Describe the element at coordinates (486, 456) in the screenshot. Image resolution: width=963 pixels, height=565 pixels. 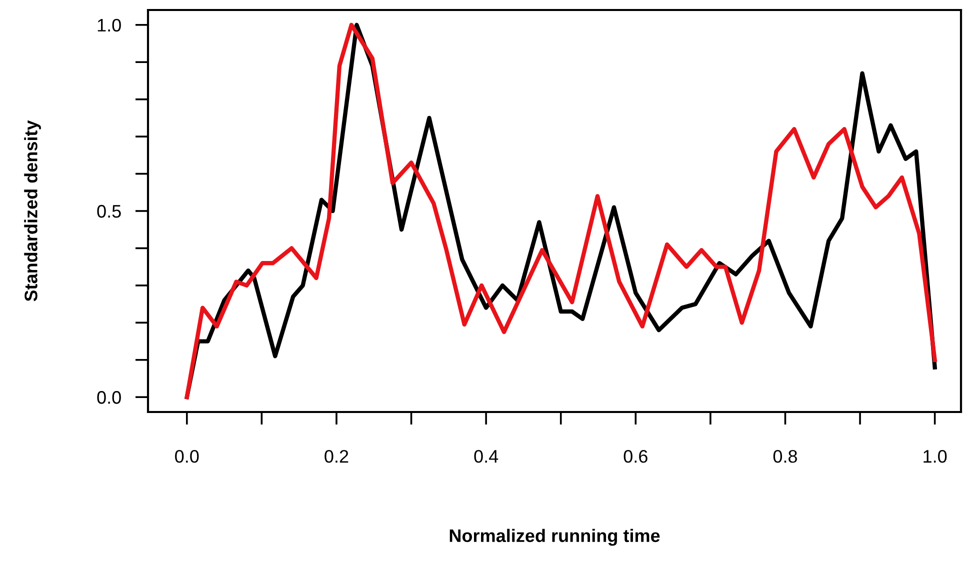
I see `x-tick-label: 0.4` at that location.